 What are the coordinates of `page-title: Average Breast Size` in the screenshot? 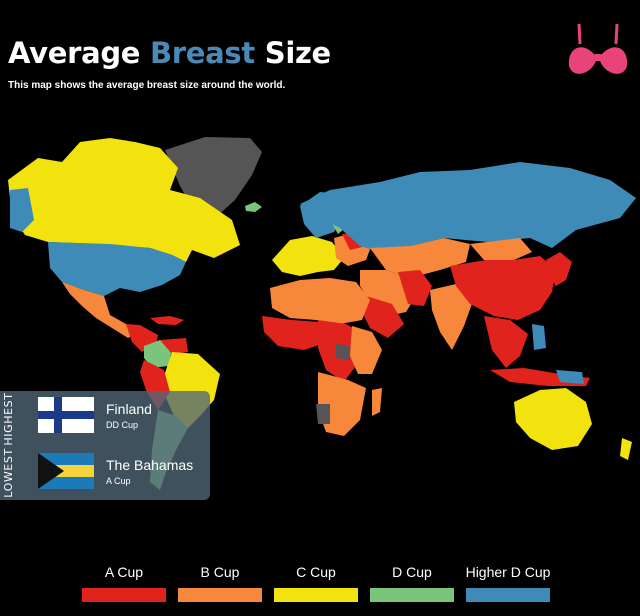 It's located at (169, 53).